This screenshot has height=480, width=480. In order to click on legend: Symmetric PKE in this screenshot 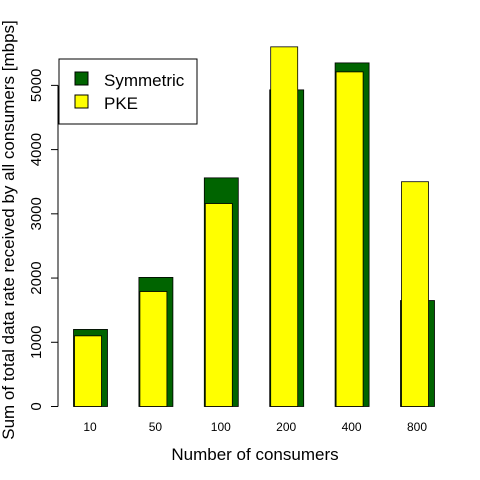, I will do `click(128, 91)`.